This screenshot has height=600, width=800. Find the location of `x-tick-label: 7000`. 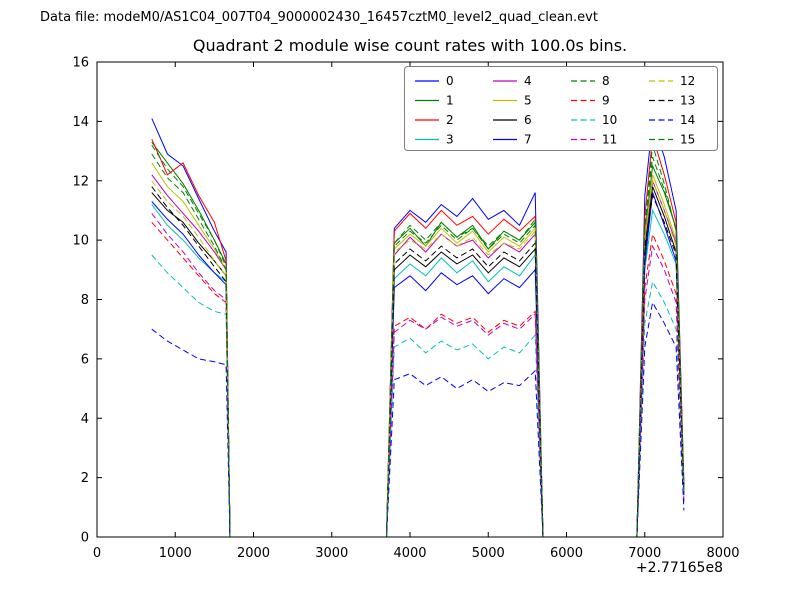

x-tick-label: 7000 is located at coordinates (644, 553).